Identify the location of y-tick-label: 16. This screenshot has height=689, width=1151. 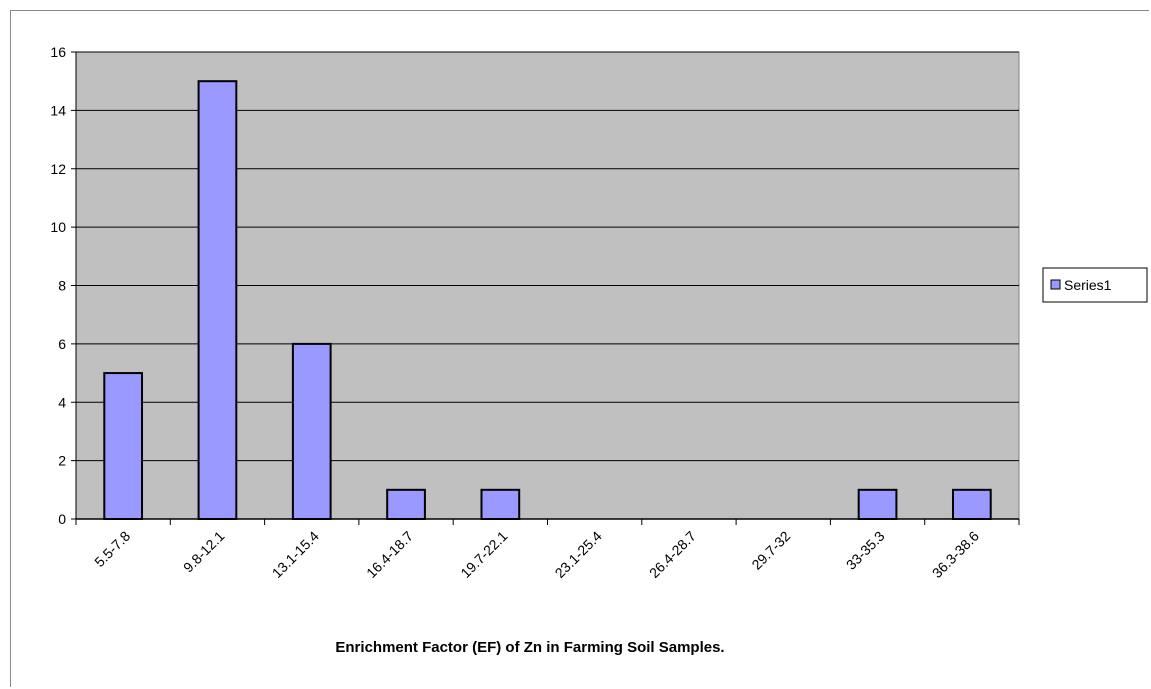
(58, 52).